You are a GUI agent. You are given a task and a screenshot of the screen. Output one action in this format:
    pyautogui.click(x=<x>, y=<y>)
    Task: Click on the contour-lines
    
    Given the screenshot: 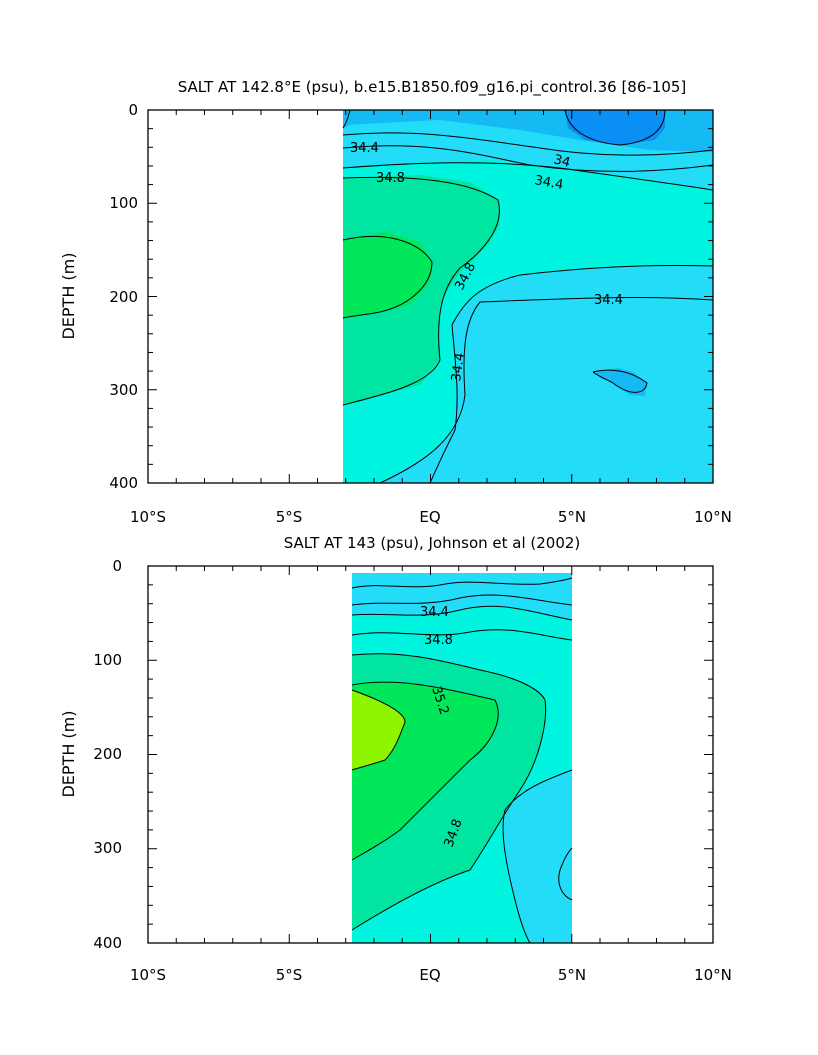 What is the action you would take?
    pyautogui.click(x=462, y=760)
    